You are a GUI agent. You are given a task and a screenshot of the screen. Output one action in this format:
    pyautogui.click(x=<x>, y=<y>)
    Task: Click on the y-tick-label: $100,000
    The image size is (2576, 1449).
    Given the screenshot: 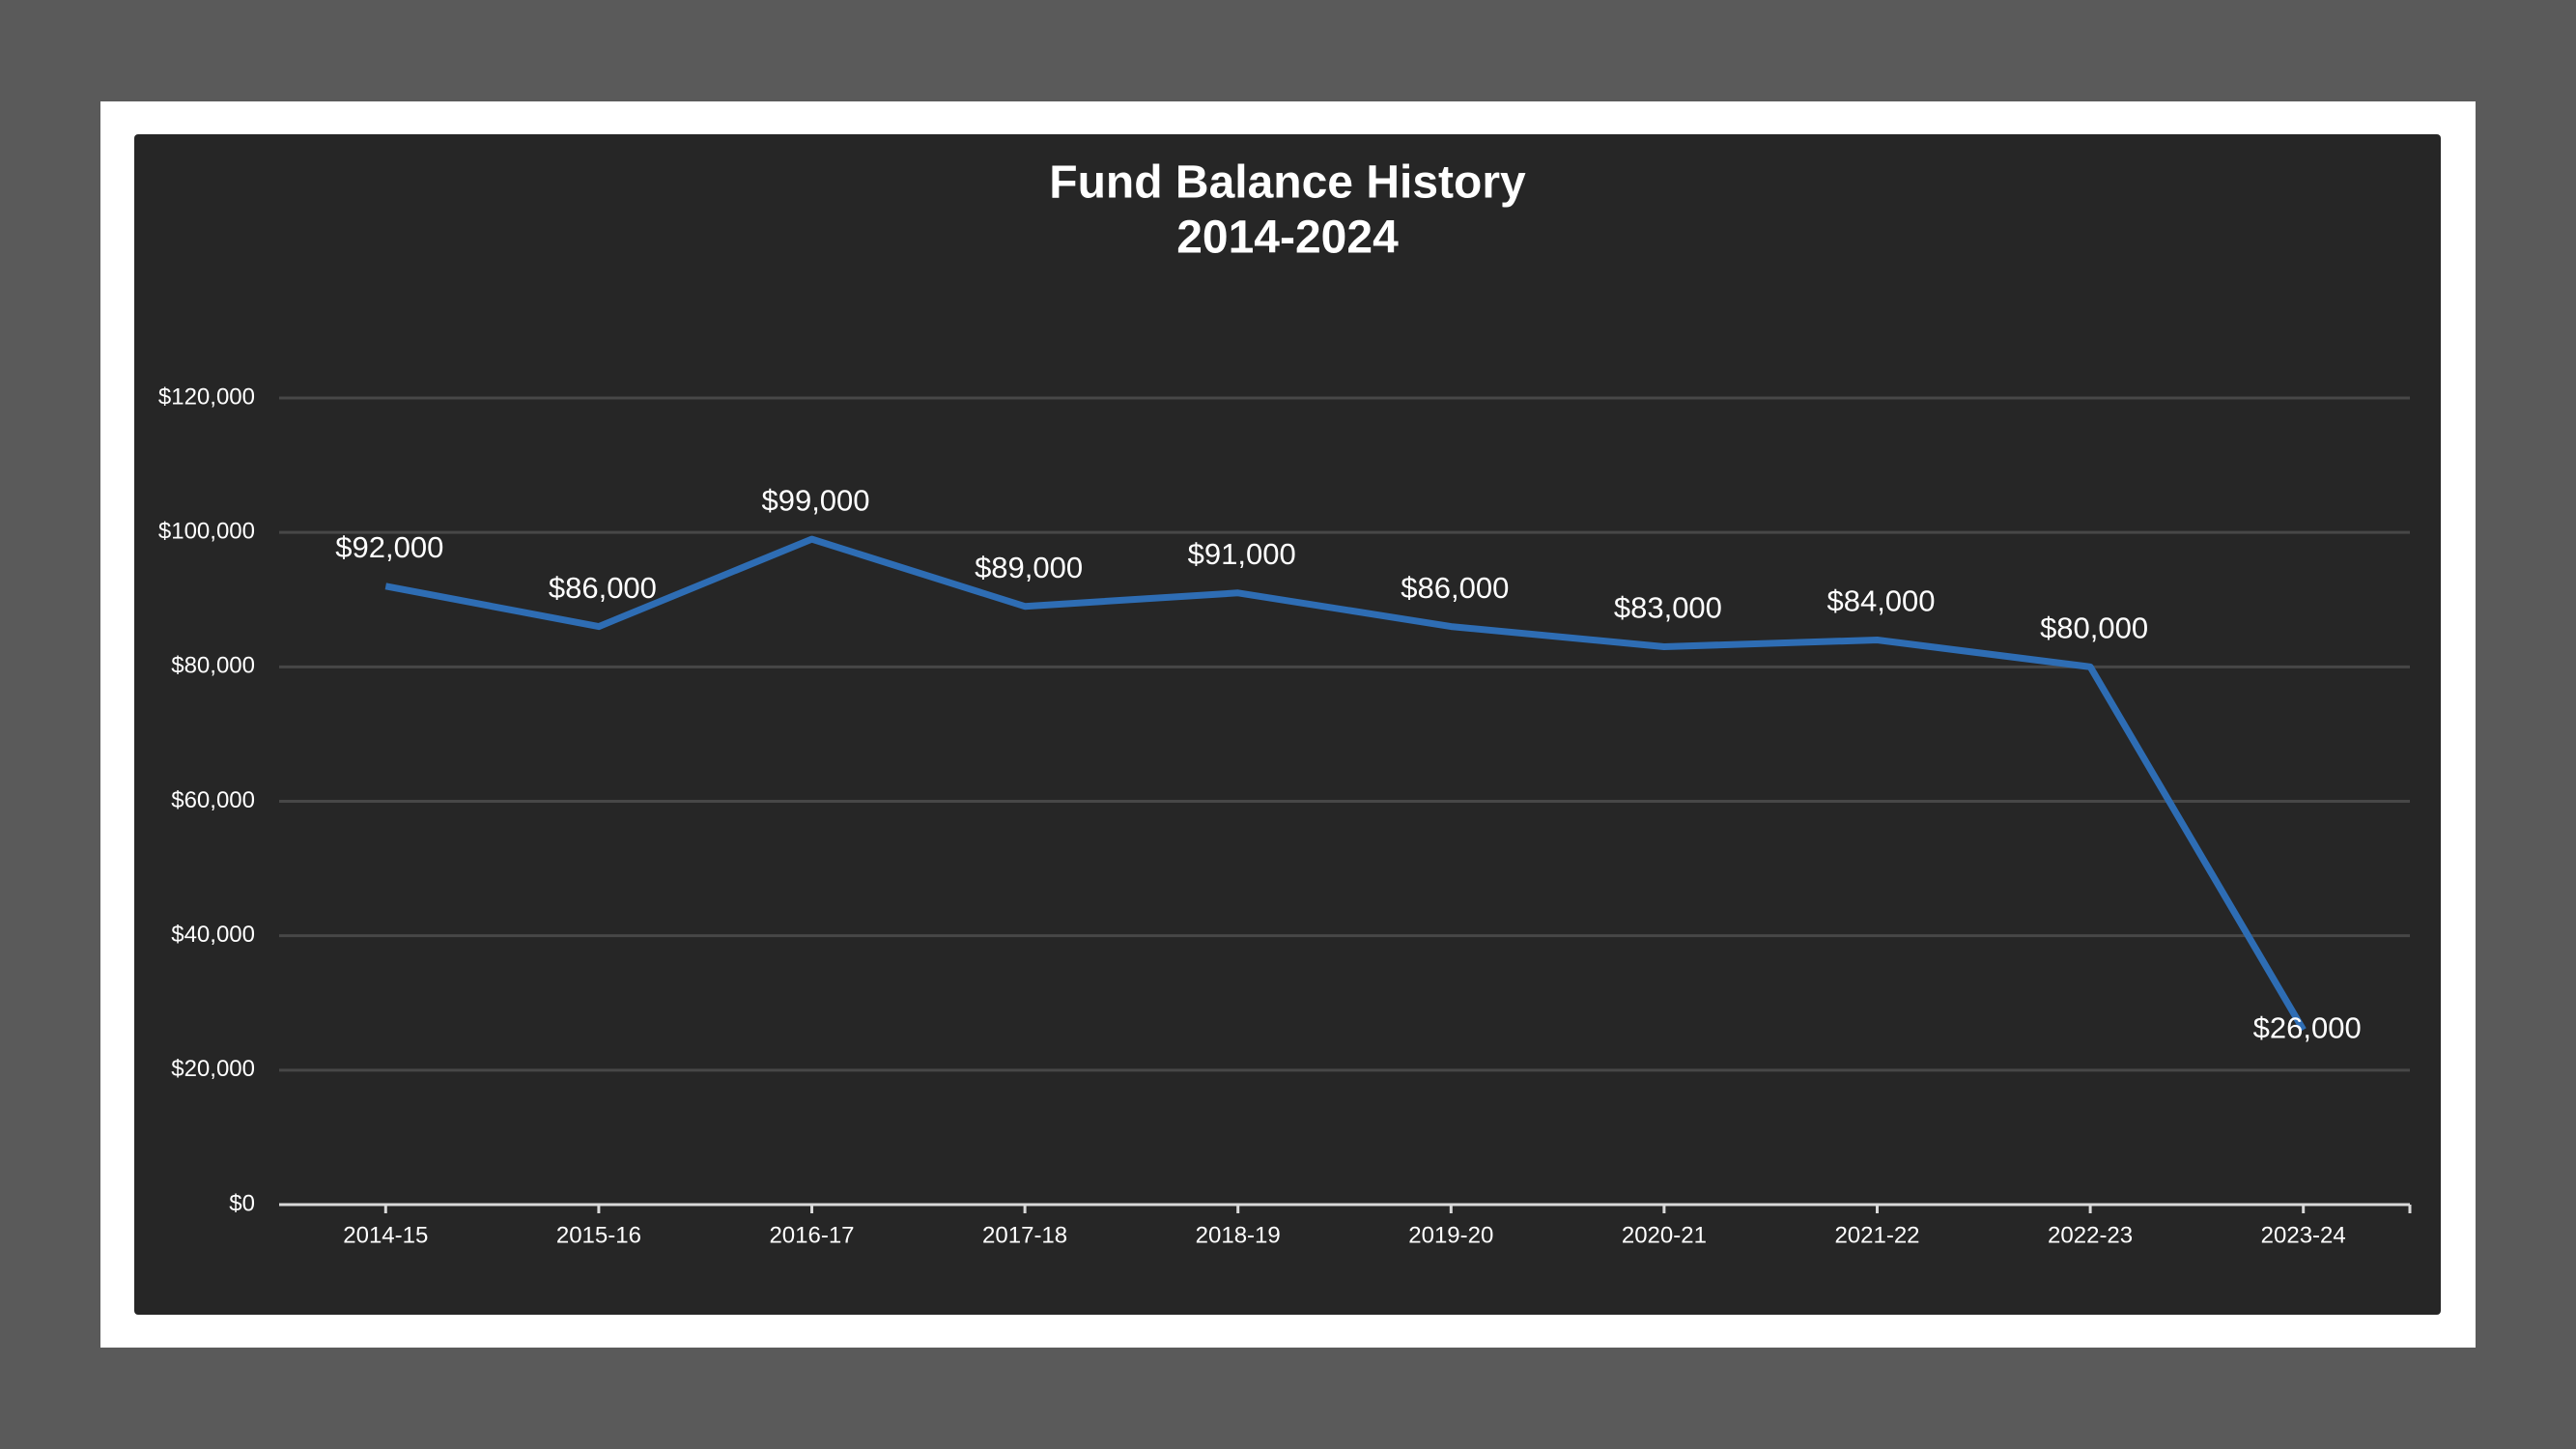 What is the action you would take?
    pyautogui.click(x=206, y=532)
    